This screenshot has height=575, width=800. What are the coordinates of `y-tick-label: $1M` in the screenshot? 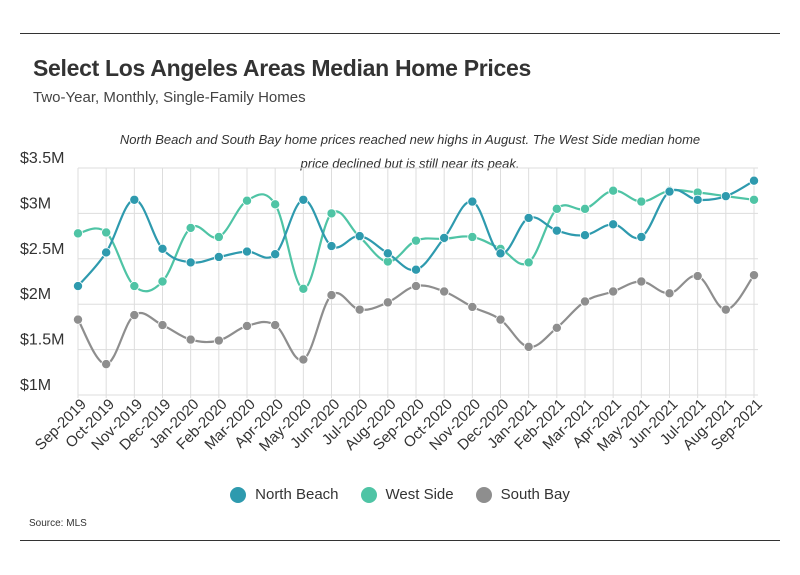 It's located at (35, 385).